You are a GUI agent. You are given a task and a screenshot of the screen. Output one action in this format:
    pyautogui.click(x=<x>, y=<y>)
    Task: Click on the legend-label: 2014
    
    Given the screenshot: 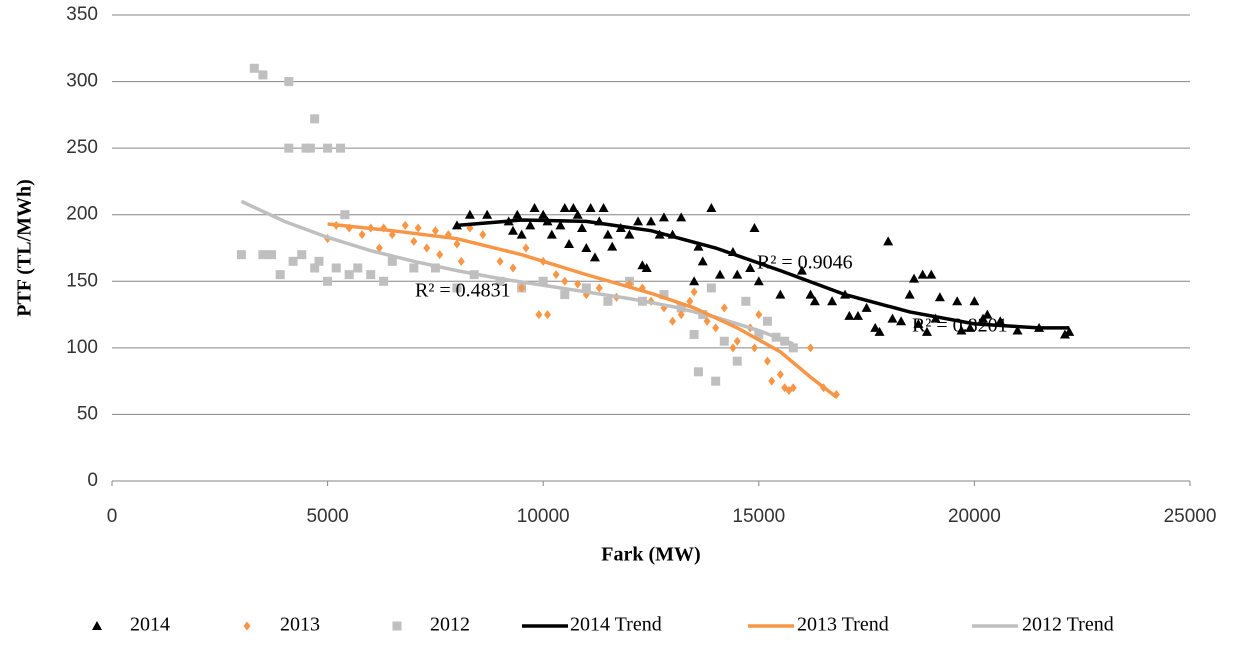 What is the action you would take?
    pyautogui.click(x=150, y=625)
    